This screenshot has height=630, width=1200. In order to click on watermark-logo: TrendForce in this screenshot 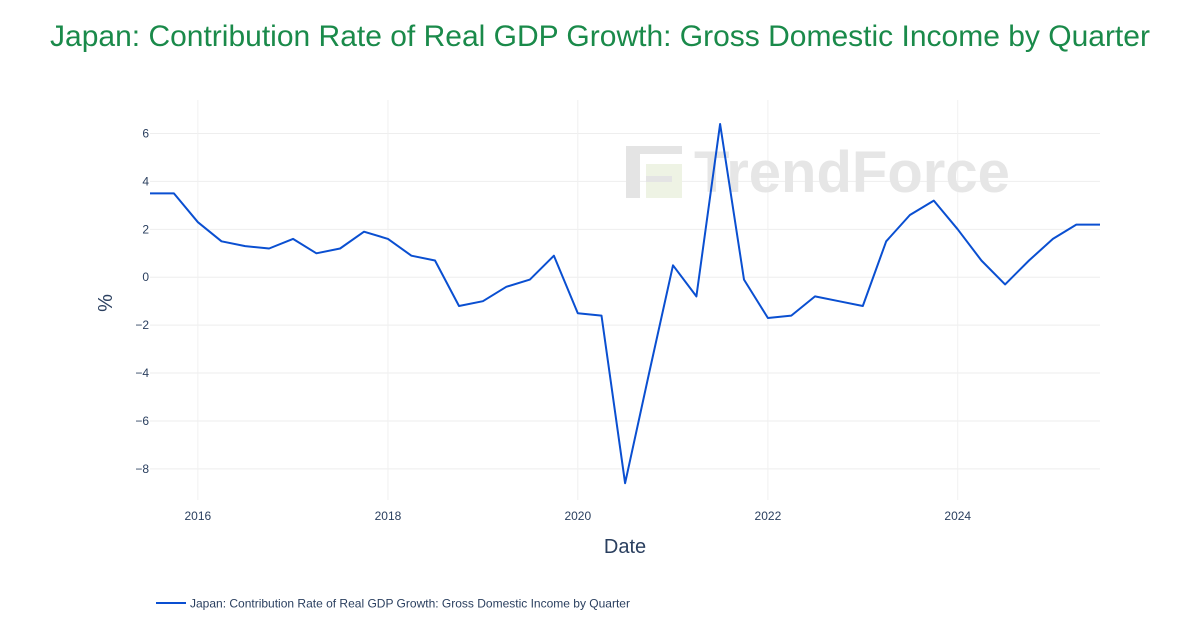, I will do `click(818, 172)`.